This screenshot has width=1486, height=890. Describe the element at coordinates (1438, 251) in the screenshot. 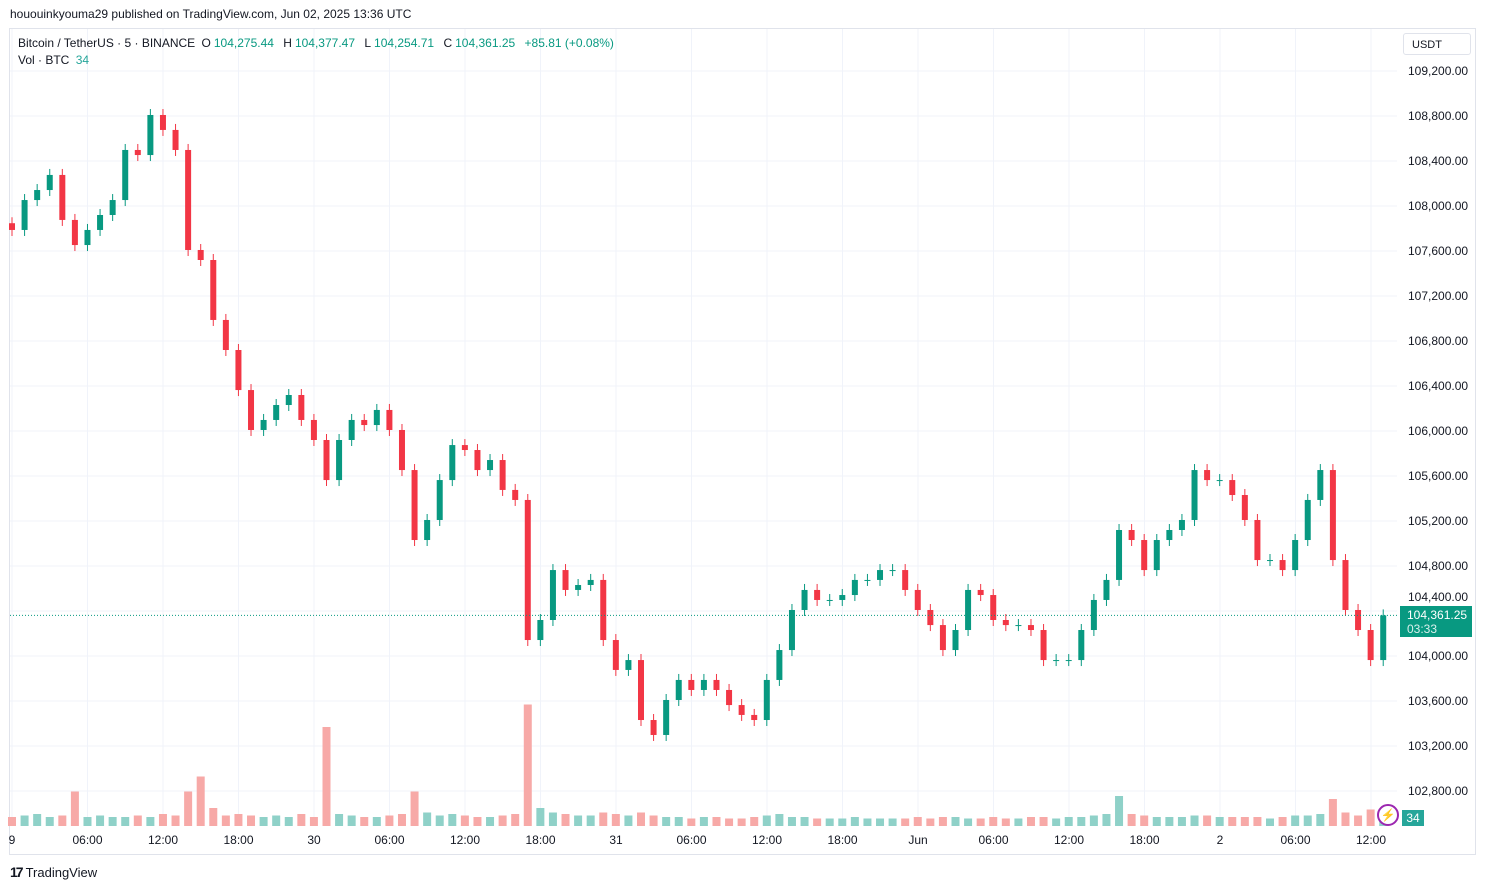

I see `price-tick: 107,600.00` at that location.